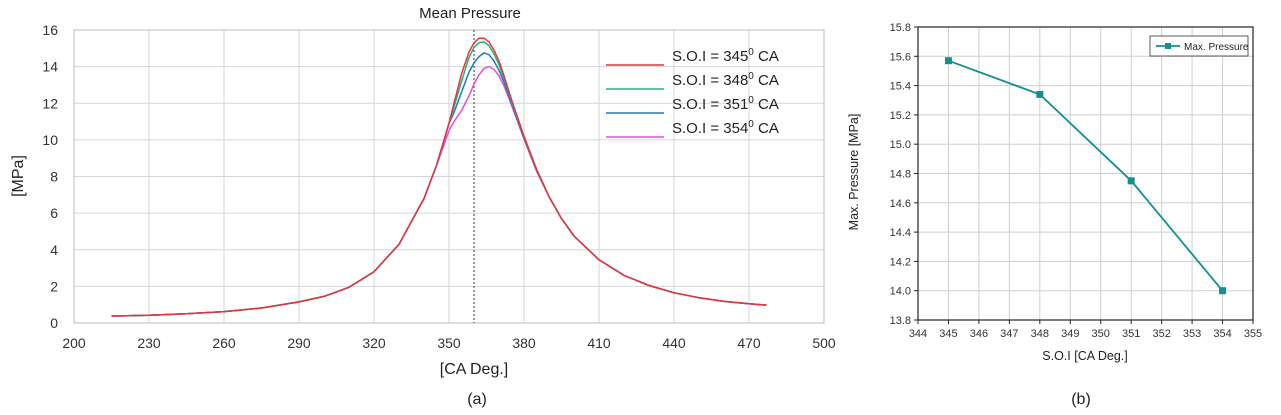 This screenshot has width=1281, height=415. Describe the element at coordinates (900, 116) in the screenshot. I see `chart-b-ytick: 15.2` at that location.